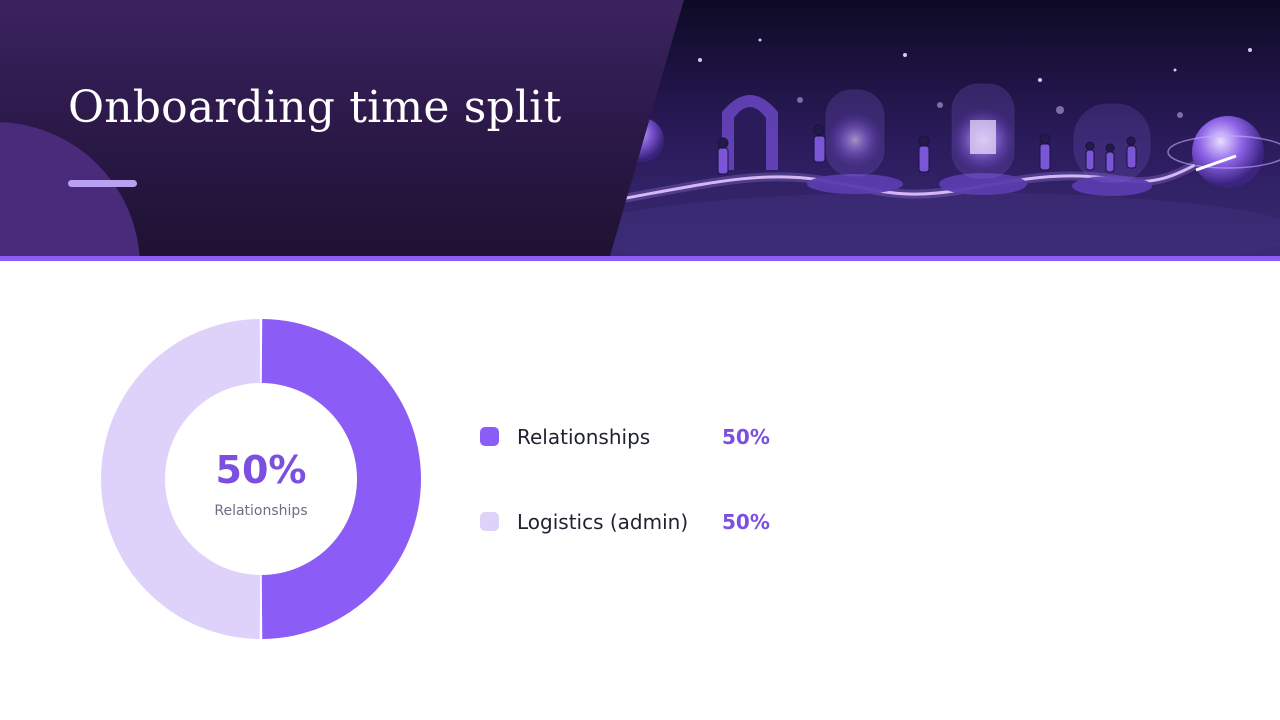 This screenshot has height=720, width=1280. Describe the element at coordinates (261, 511) in the screenshot. I see `donut-center-label: Relationships` at that location.